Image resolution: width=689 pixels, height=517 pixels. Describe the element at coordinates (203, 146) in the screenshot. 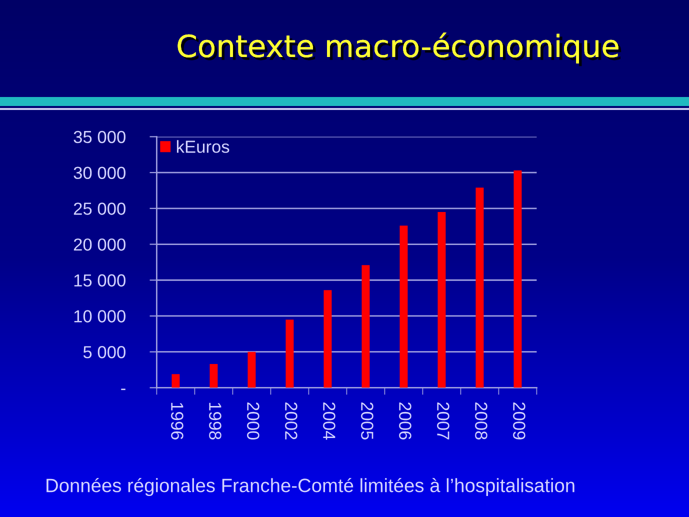

I see `legend-label: kEuros` at that location.